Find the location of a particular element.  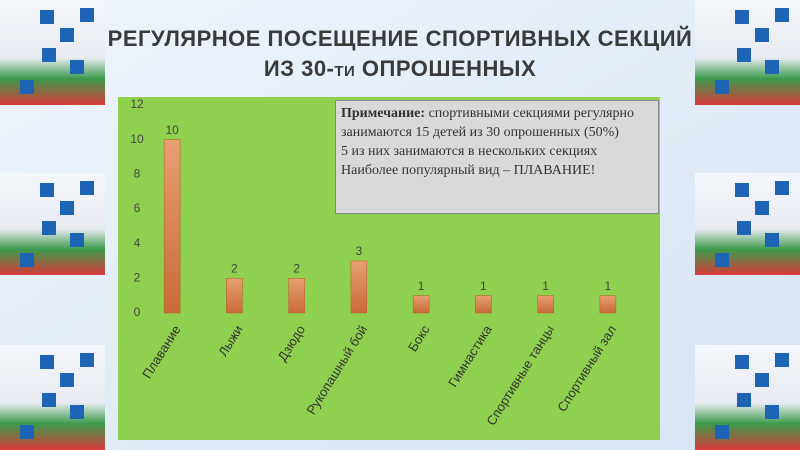

y-tick-label: 12 is located at coordinates (137, 104).